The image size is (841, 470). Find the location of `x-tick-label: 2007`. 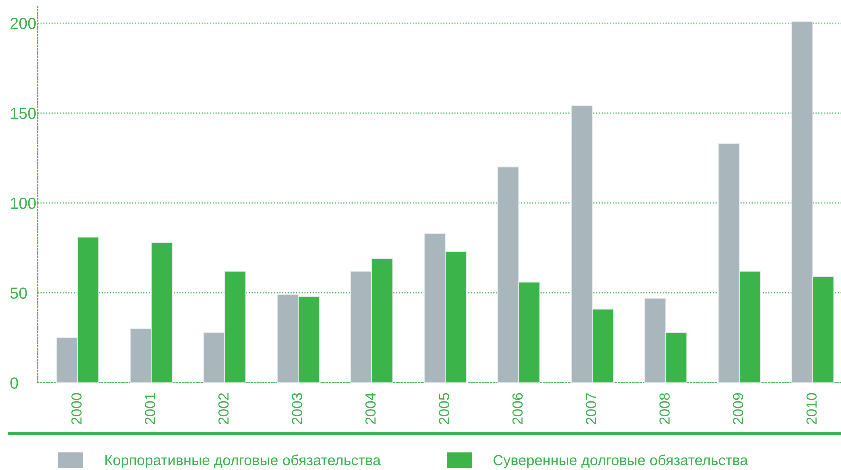

x-tick-label: 2007 is located at coordinates (591, 408).